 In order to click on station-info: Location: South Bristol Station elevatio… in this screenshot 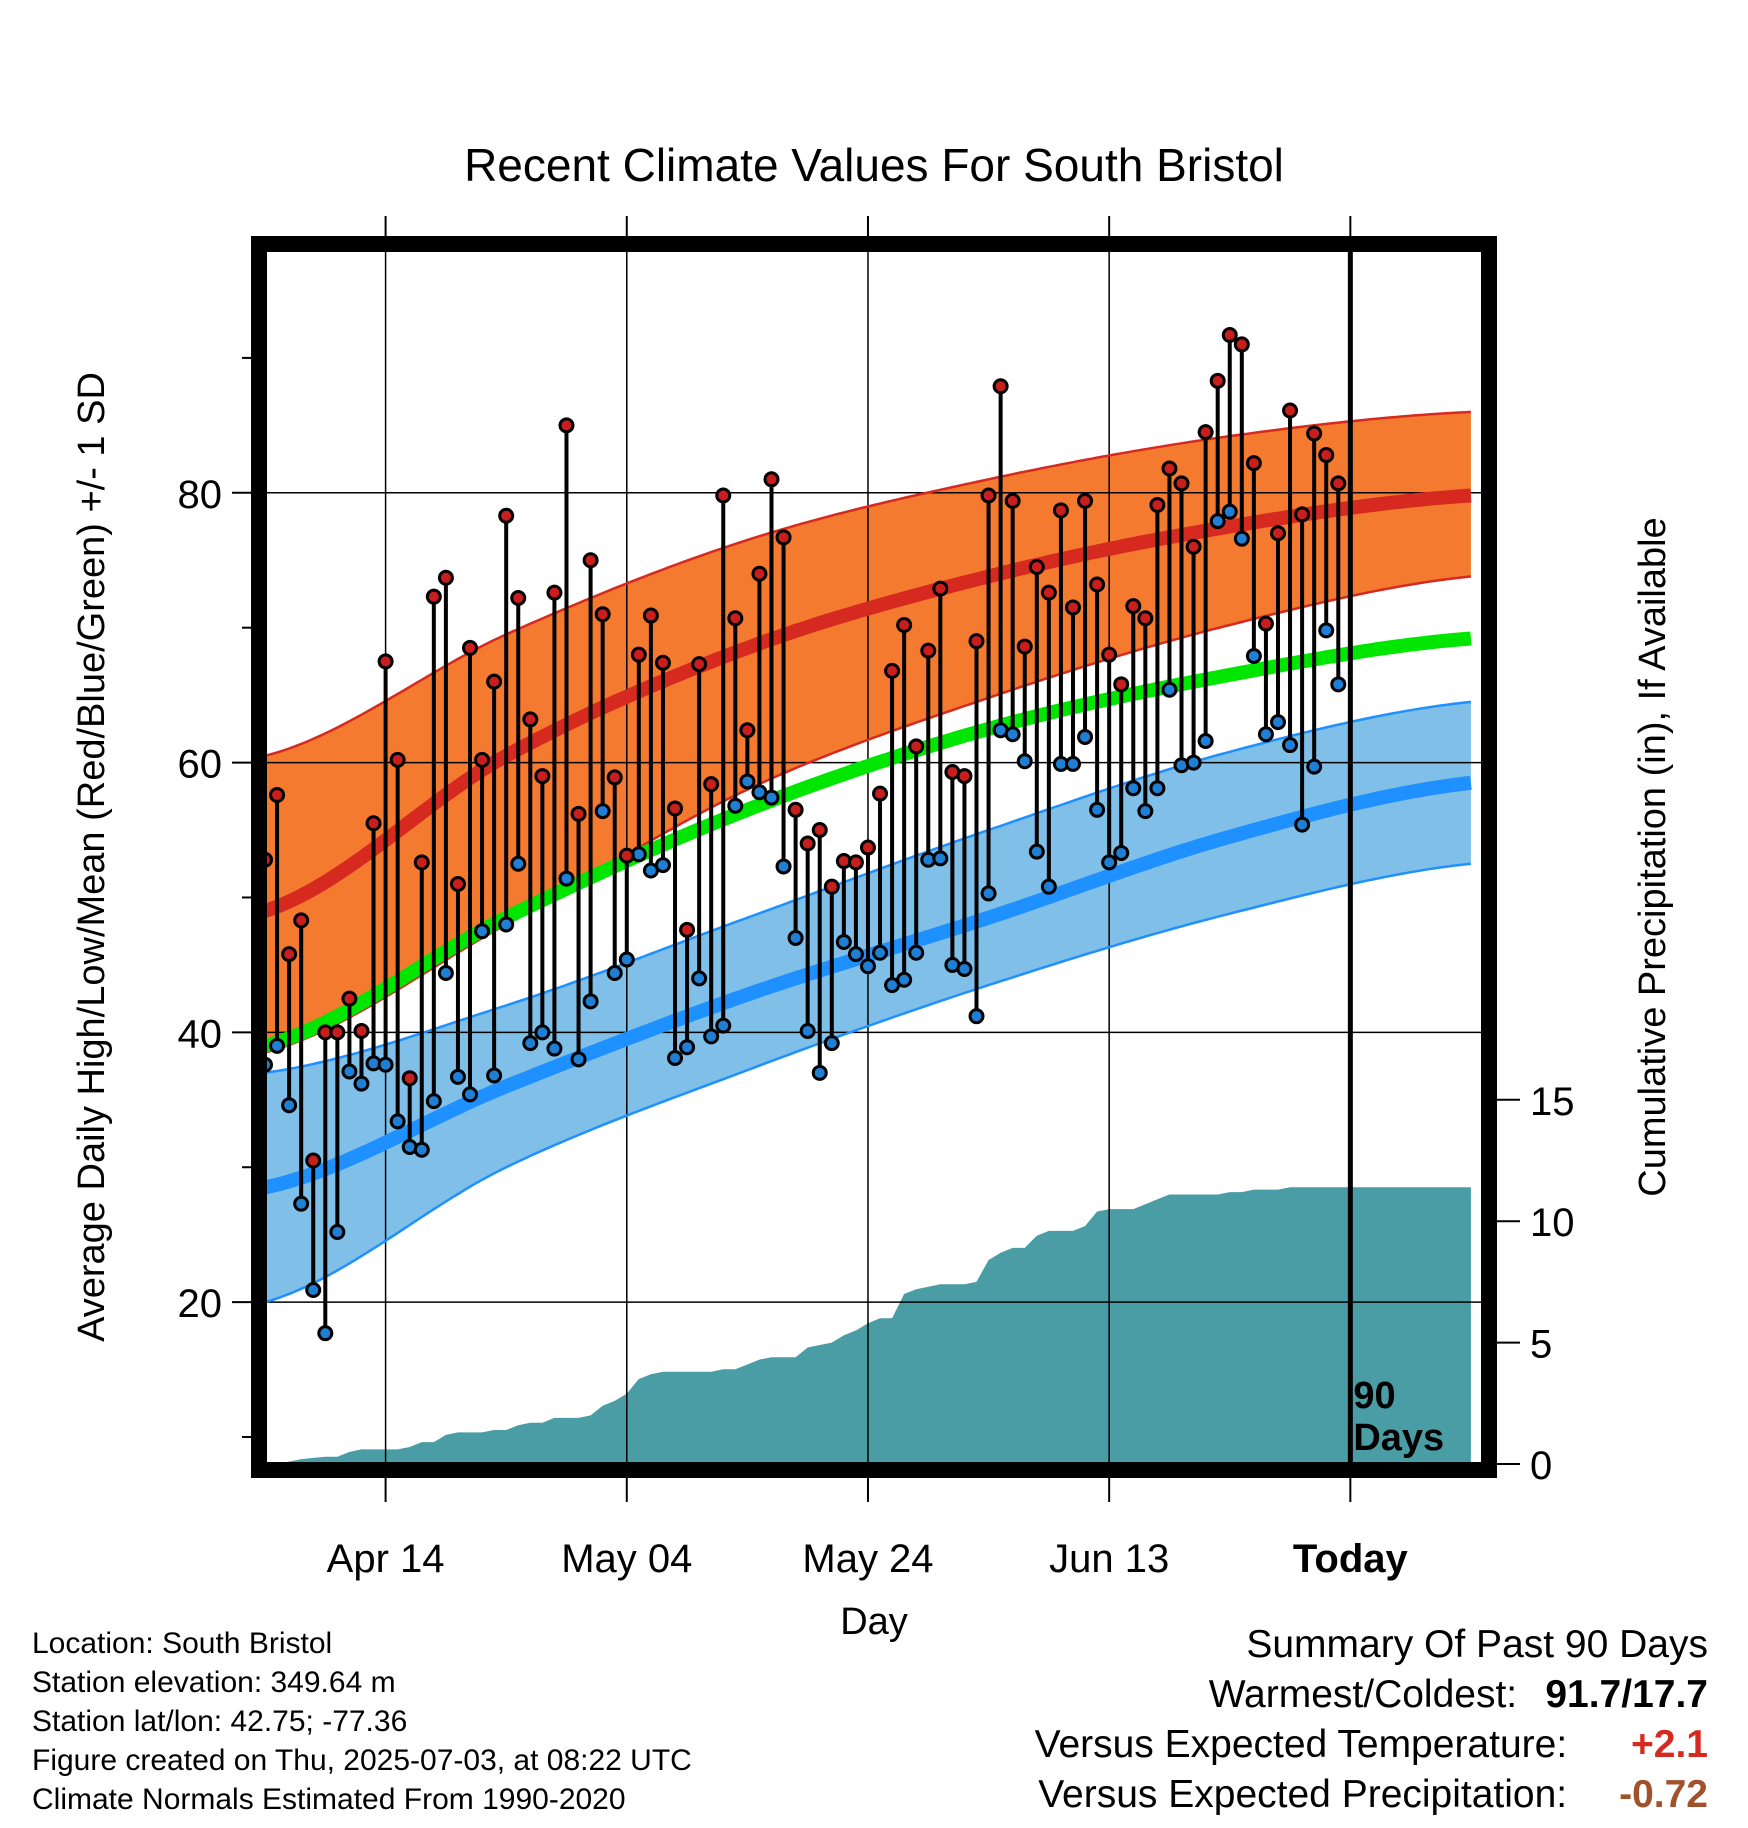, I will do `click(362, 1721)`.